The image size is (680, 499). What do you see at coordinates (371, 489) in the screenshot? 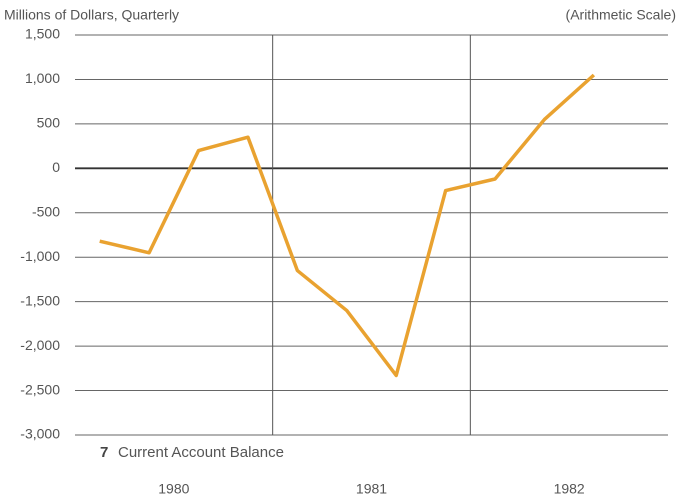
I see `x-tick-label: 1981` at bounding box center [371, 489].